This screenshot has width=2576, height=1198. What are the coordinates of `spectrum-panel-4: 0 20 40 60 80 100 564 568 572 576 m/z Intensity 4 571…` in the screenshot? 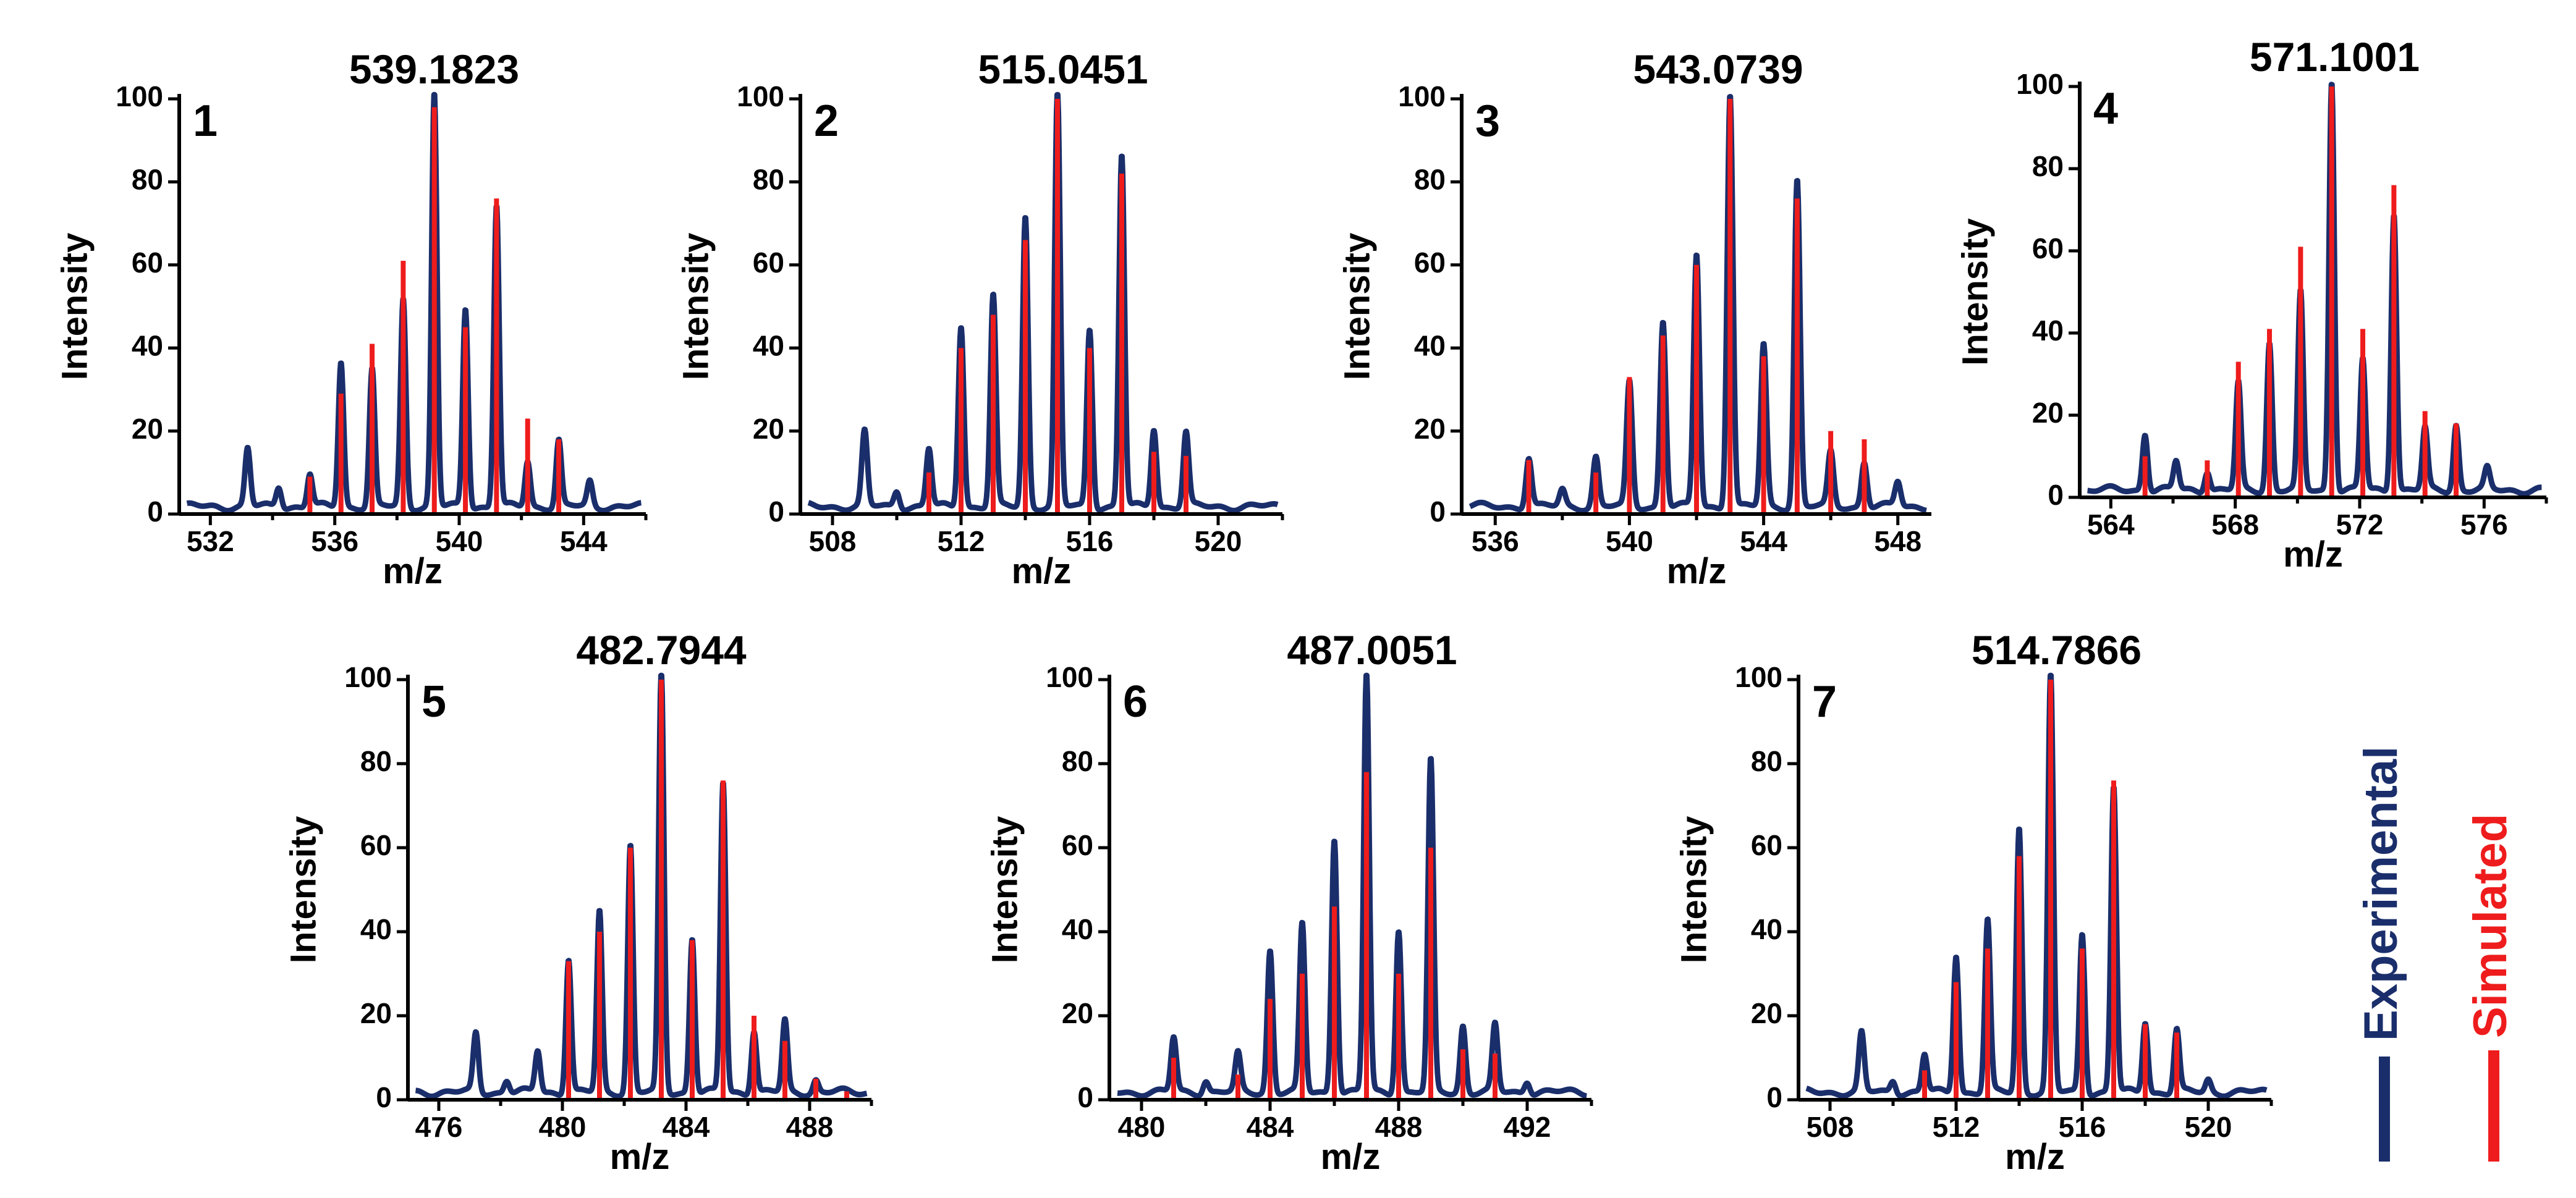 It's located at (2251, 304).